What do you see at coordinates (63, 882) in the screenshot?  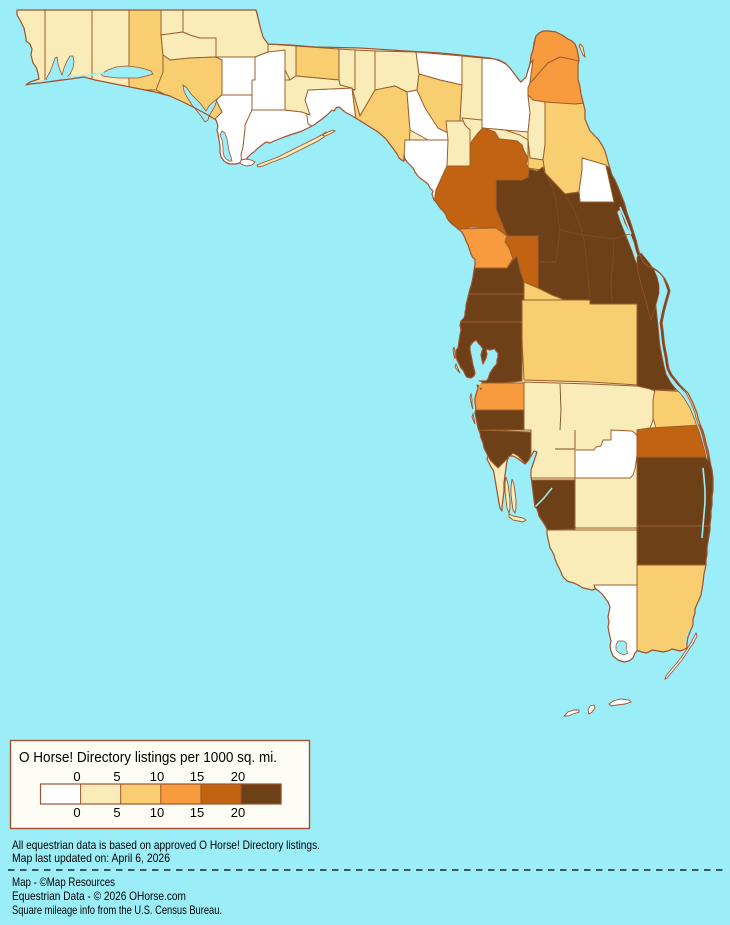 I see `svg-text: Map - ©Map Resources` at bounding box center [63, 882].